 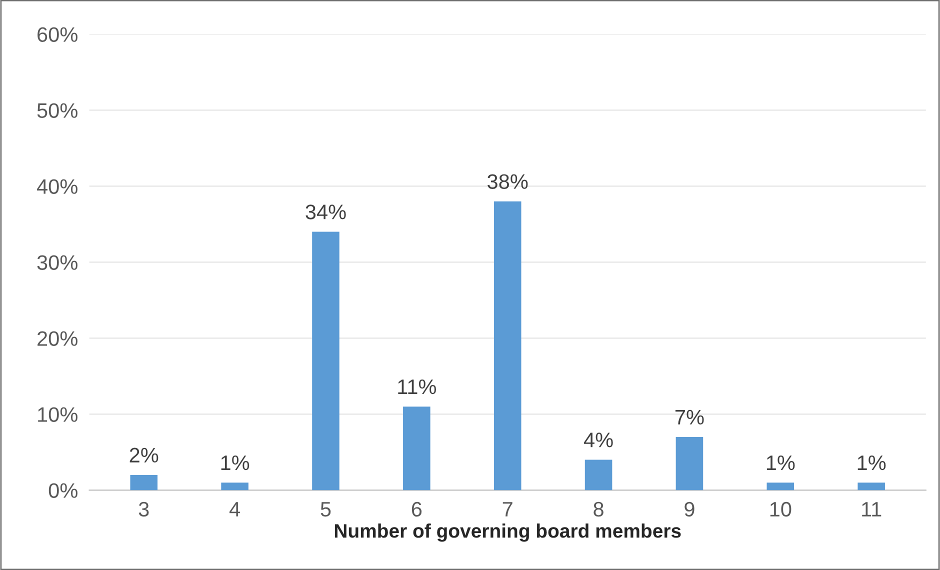 I want to click on y-tick-label: 0%, so click(x=63, y=490).